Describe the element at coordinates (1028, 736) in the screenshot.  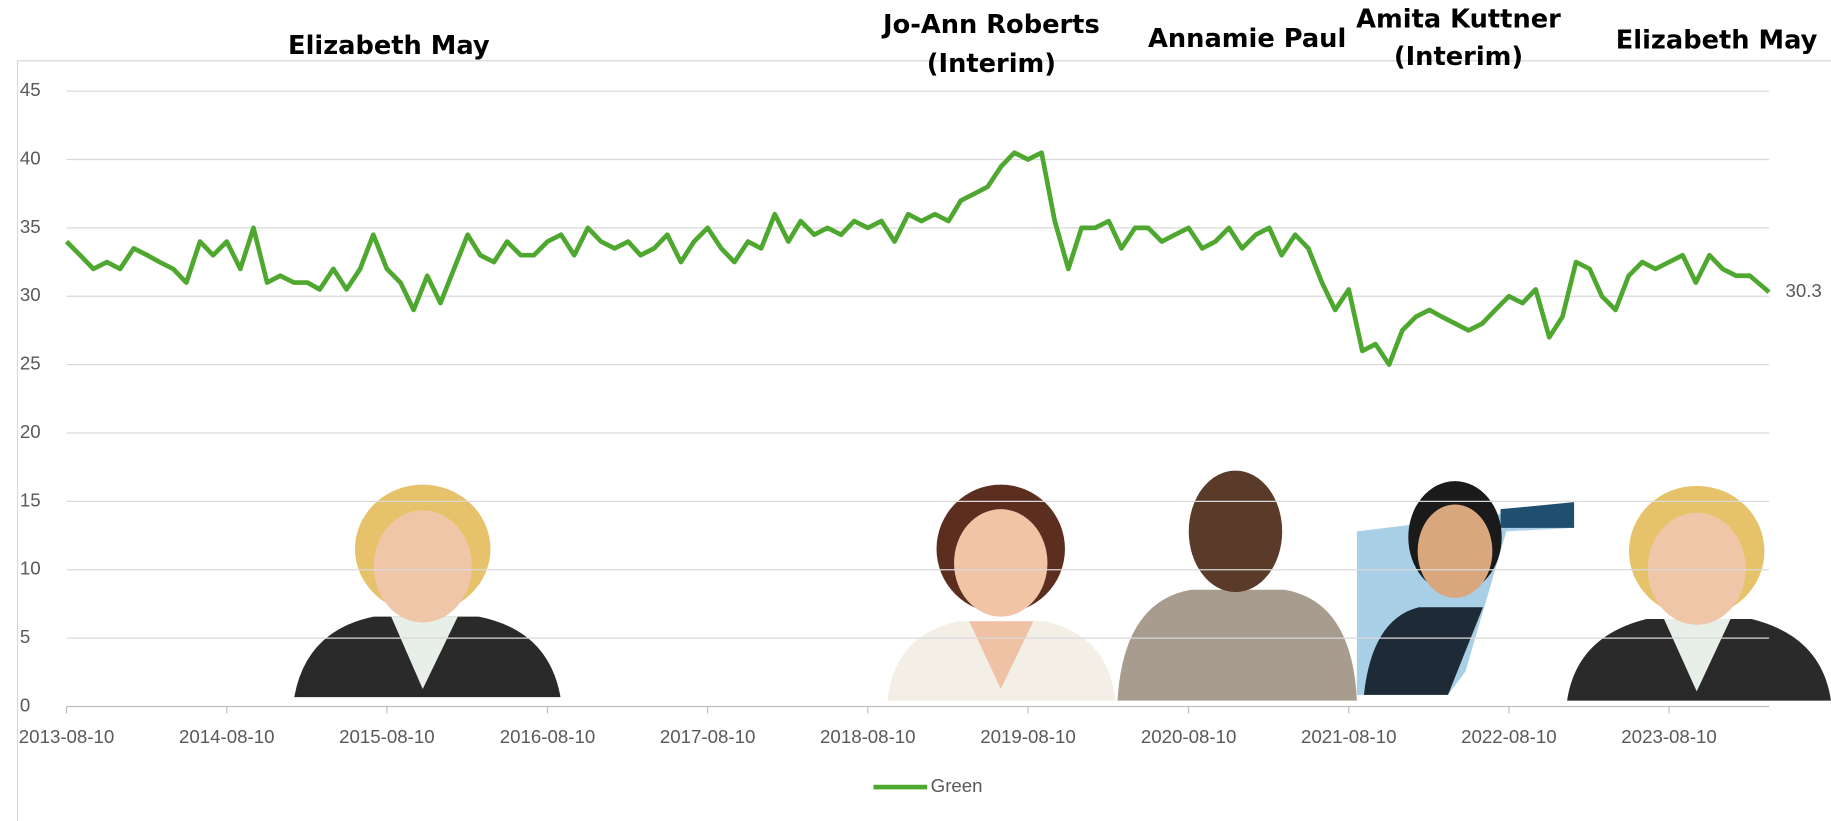
I see `x-tick-label: 2019-08-10` at that location.